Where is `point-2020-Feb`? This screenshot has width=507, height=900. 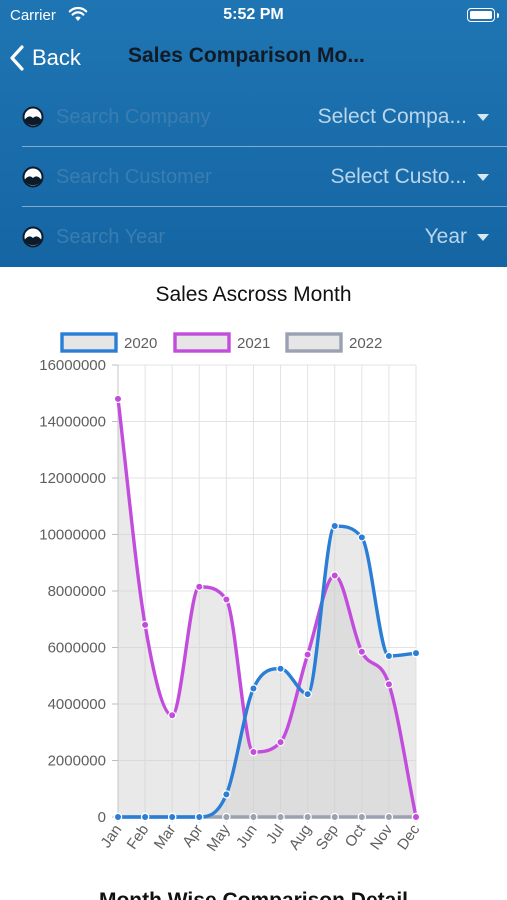
point-2020-Feb is located at coordinates (145, 817).